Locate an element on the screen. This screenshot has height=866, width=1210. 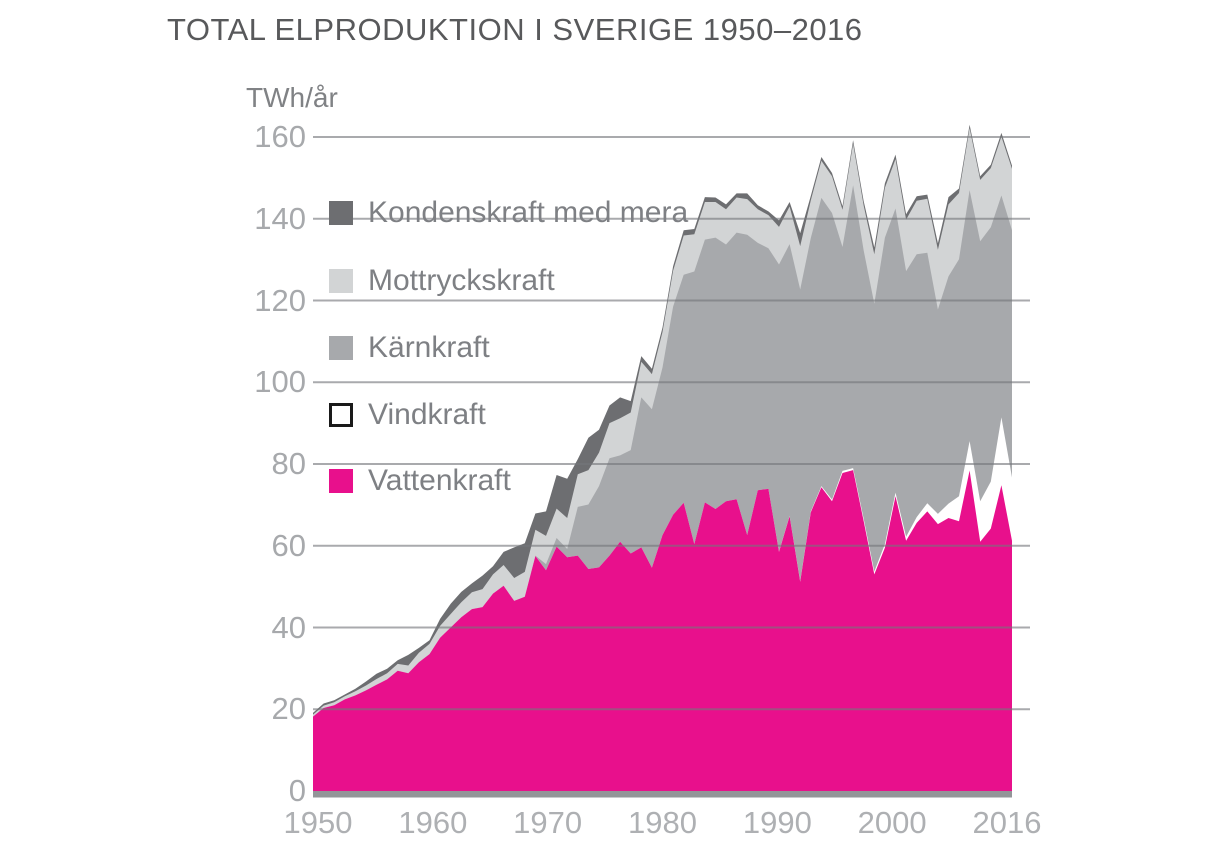
legend-label: Mottryckskraft is located at coordinates (461, 280).